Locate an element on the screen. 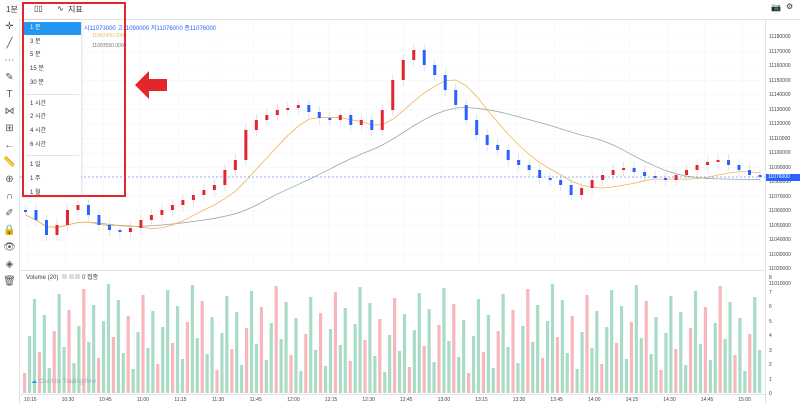  ohlc-high: 고11090000 is located at coordinates (133, 29).